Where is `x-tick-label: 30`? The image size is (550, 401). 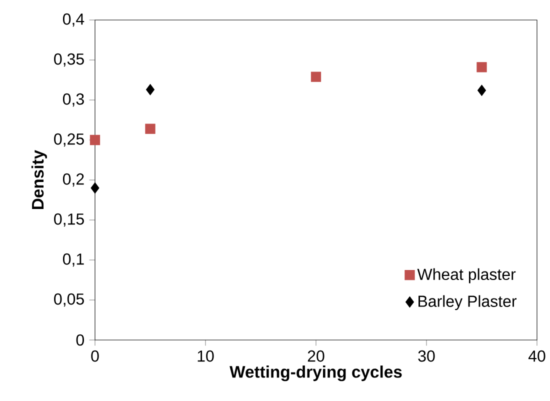
x-tick-label: 30 is located at coordinates (426, 356).